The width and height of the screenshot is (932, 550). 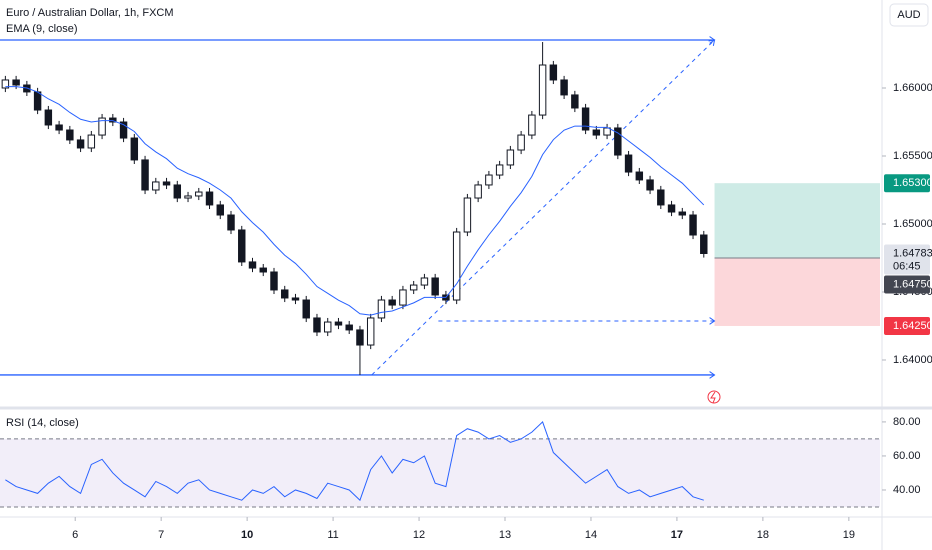 I want to click on currency-box, so click(x=909, y=15).